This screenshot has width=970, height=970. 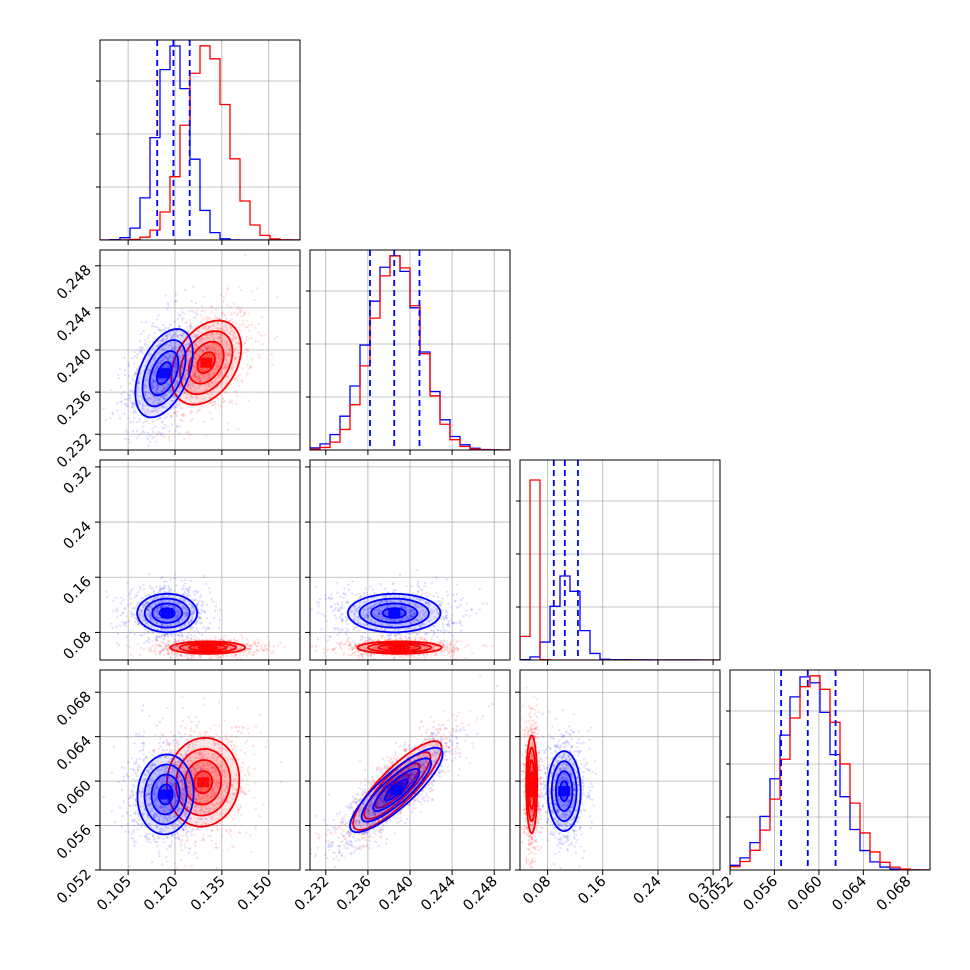 I want to click on y-tick-label: 0.244, so click(x=74, y=324).